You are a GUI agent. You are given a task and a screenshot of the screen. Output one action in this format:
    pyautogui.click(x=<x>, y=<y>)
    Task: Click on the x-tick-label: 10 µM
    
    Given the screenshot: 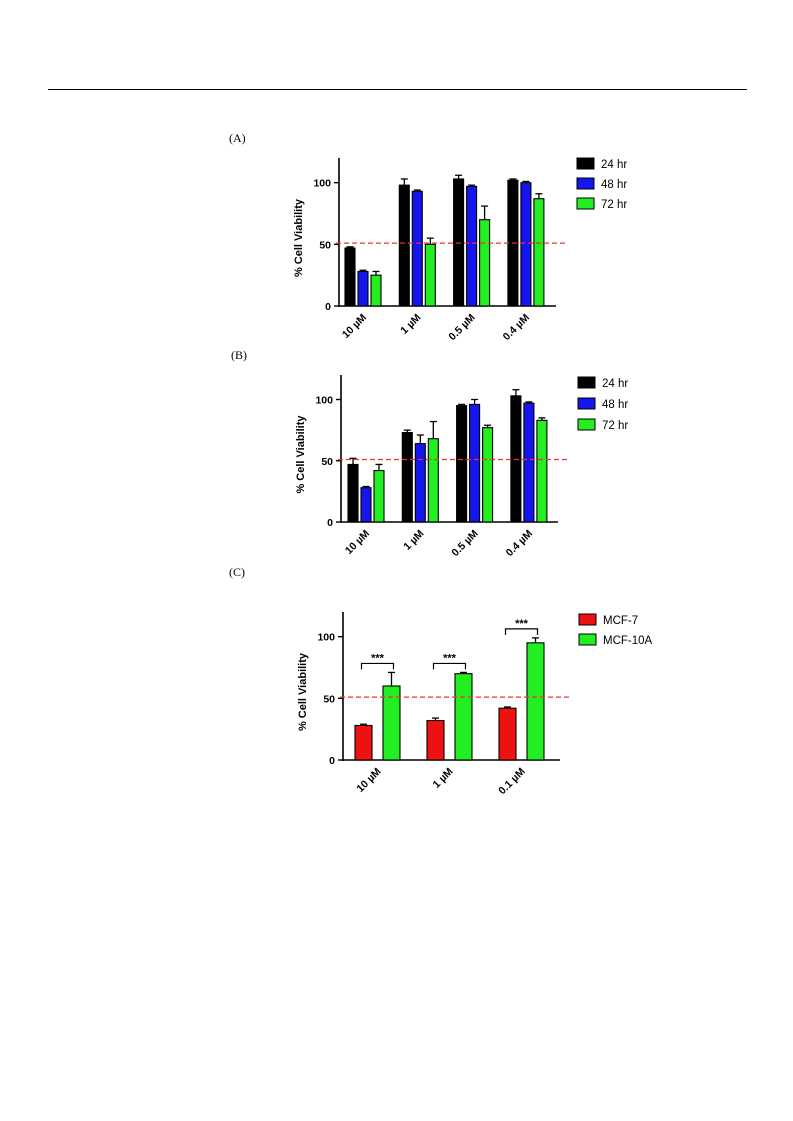 What is the action you would take?
    pyautogui.click(x=368, y=779)
    